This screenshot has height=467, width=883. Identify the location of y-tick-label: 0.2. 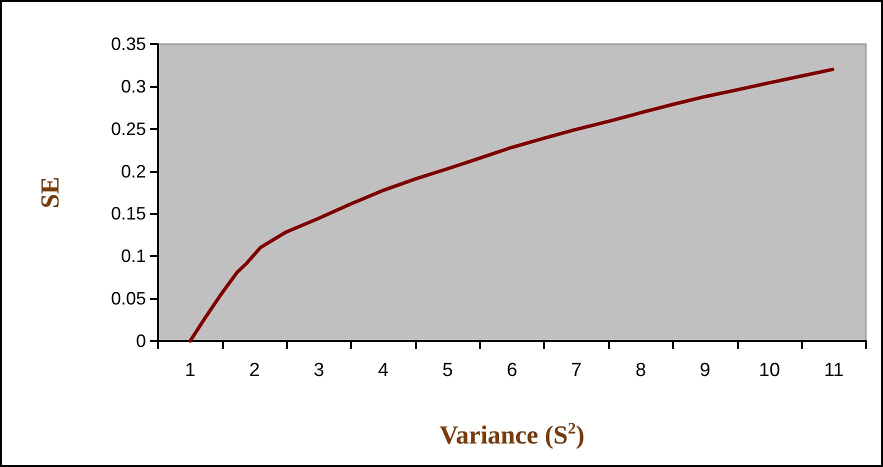
(133, 171).